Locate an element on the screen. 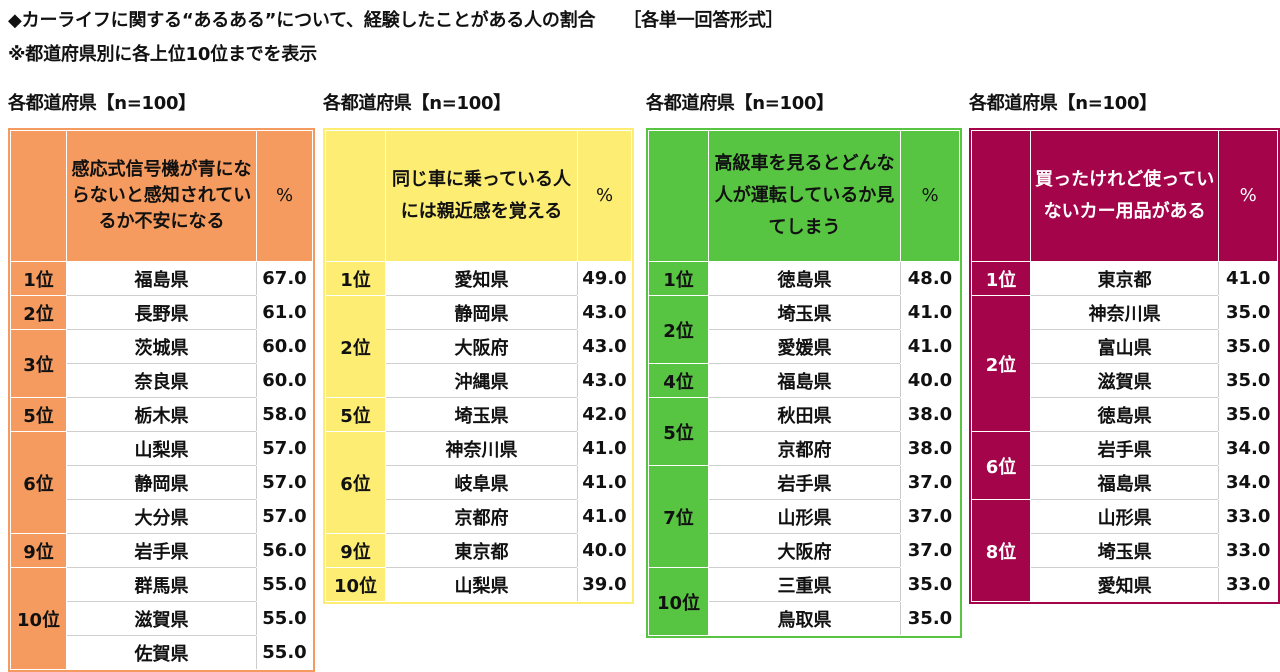 The height and width of the screenshot is (672, 1280). table-row: 6位 山梨県 57.0 is located at coordinates (161, 482).